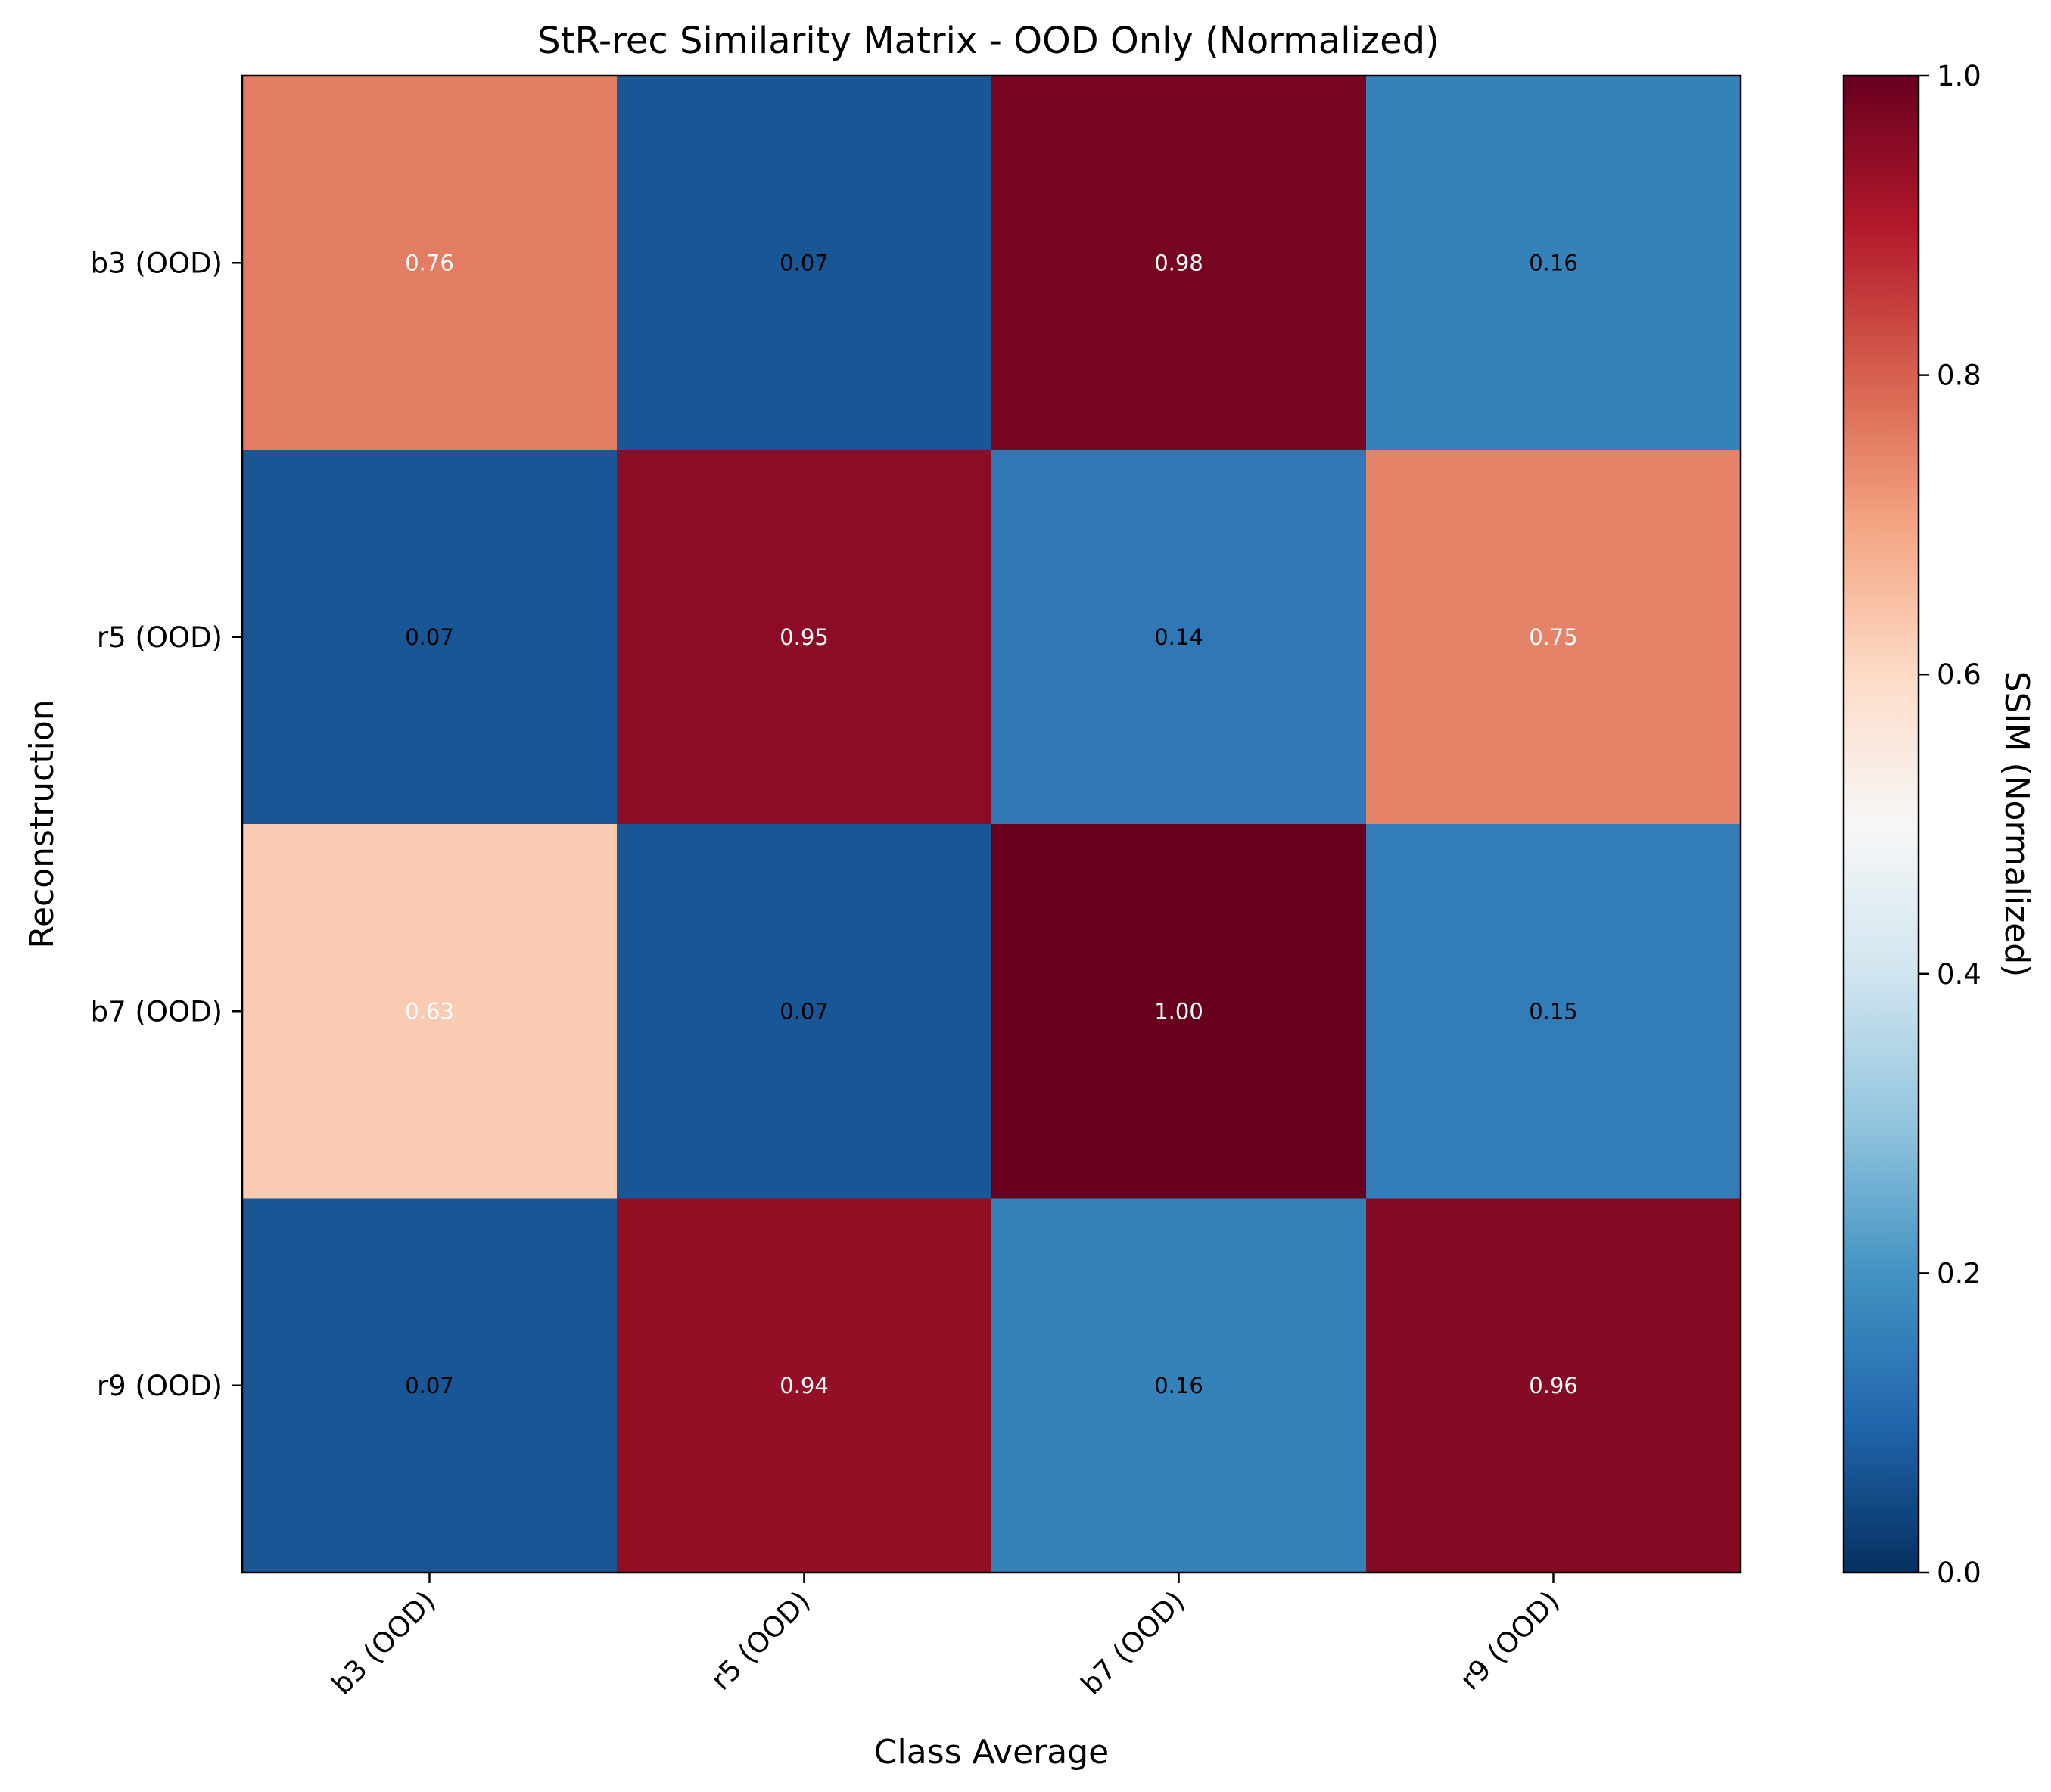 Image resolution: width=2051 pixels, height=1792 pixels. What do you see at coordinates (1959, 975) in the screenshot?
I see `colorbar-tick-label: 0.4` at bounding box center [1959, 975].